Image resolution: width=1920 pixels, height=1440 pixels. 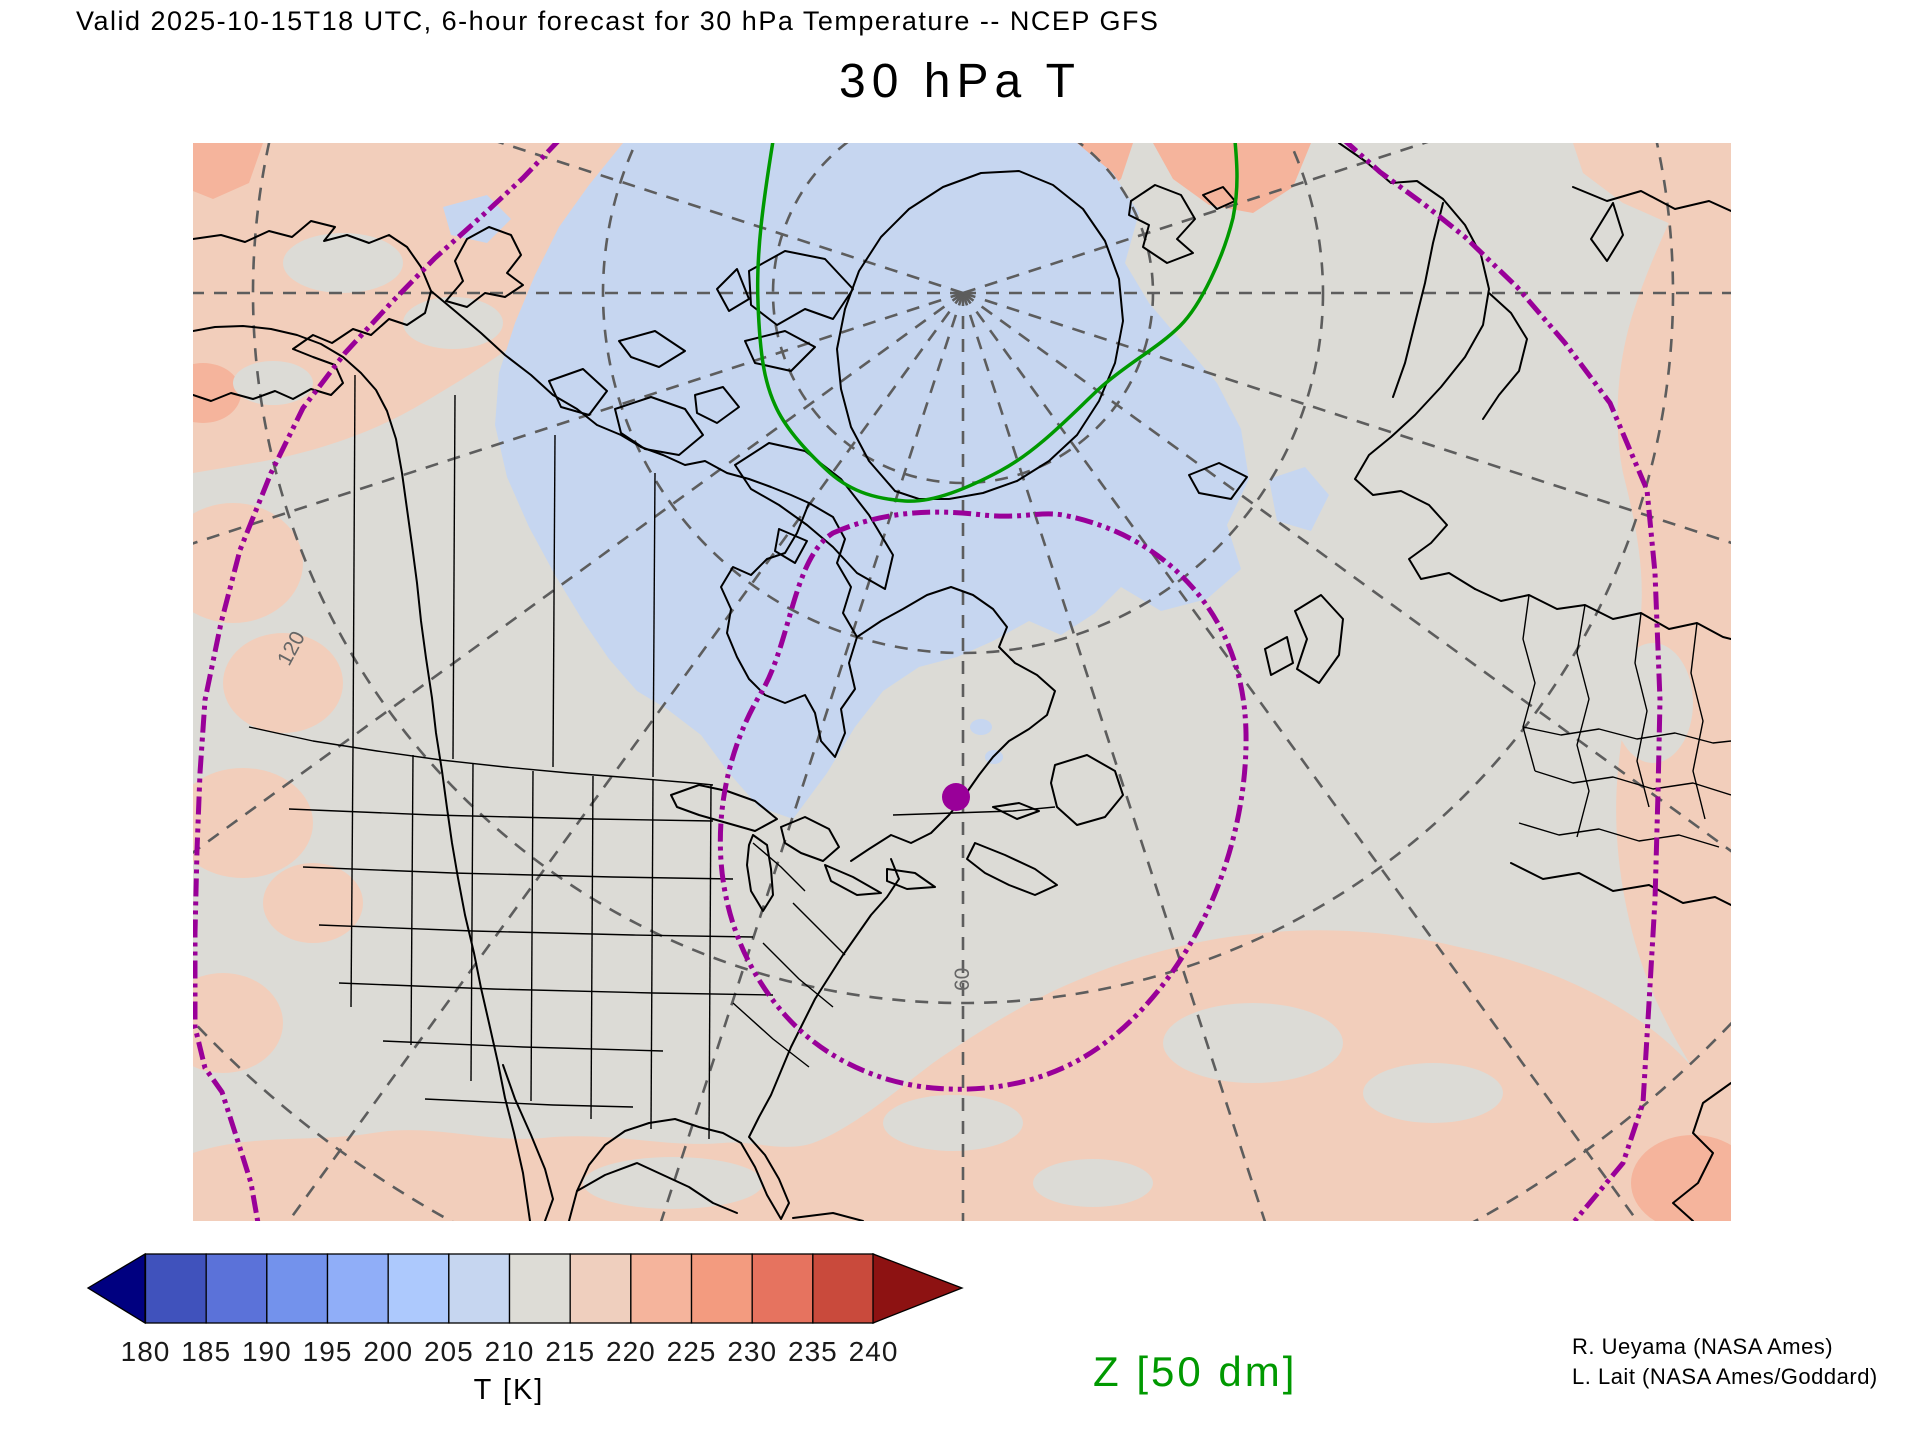 I want to click on colorbar-tick-label: 220, so click(x=631, y=1351).